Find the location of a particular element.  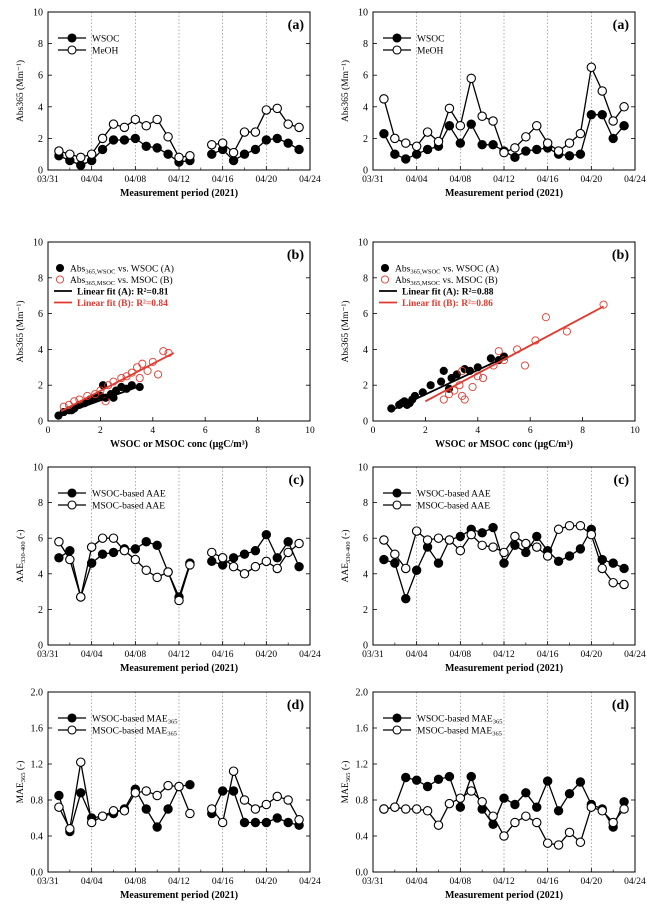

y-tick-label: 1.2 is located at coordinates (362, 765).